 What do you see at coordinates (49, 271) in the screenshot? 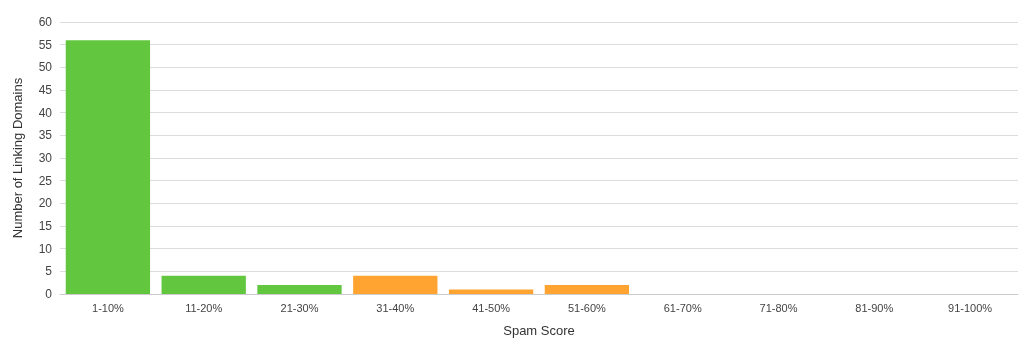
I see `y-tick-label: 5` at bounding box center [49, 271].